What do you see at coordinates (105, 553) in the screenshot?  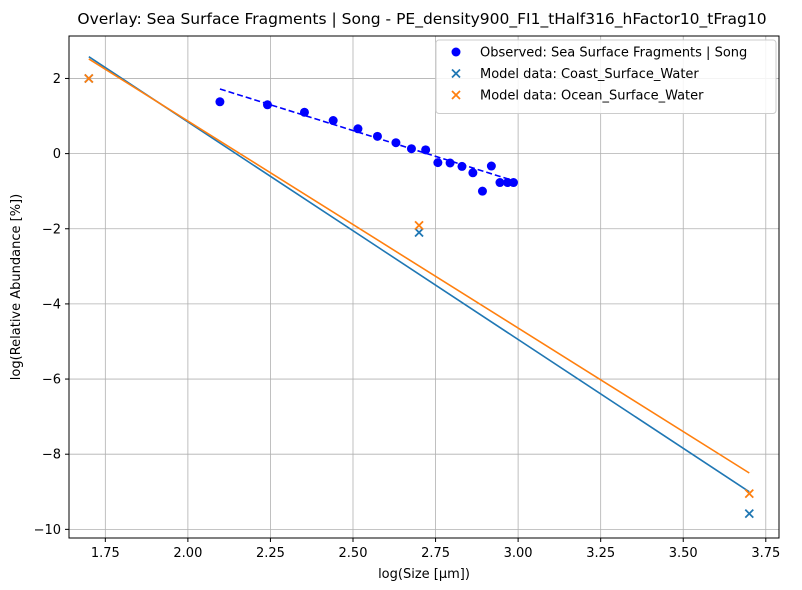 I see `x-tick-label: 1.75` at bounding box center [105, 553].